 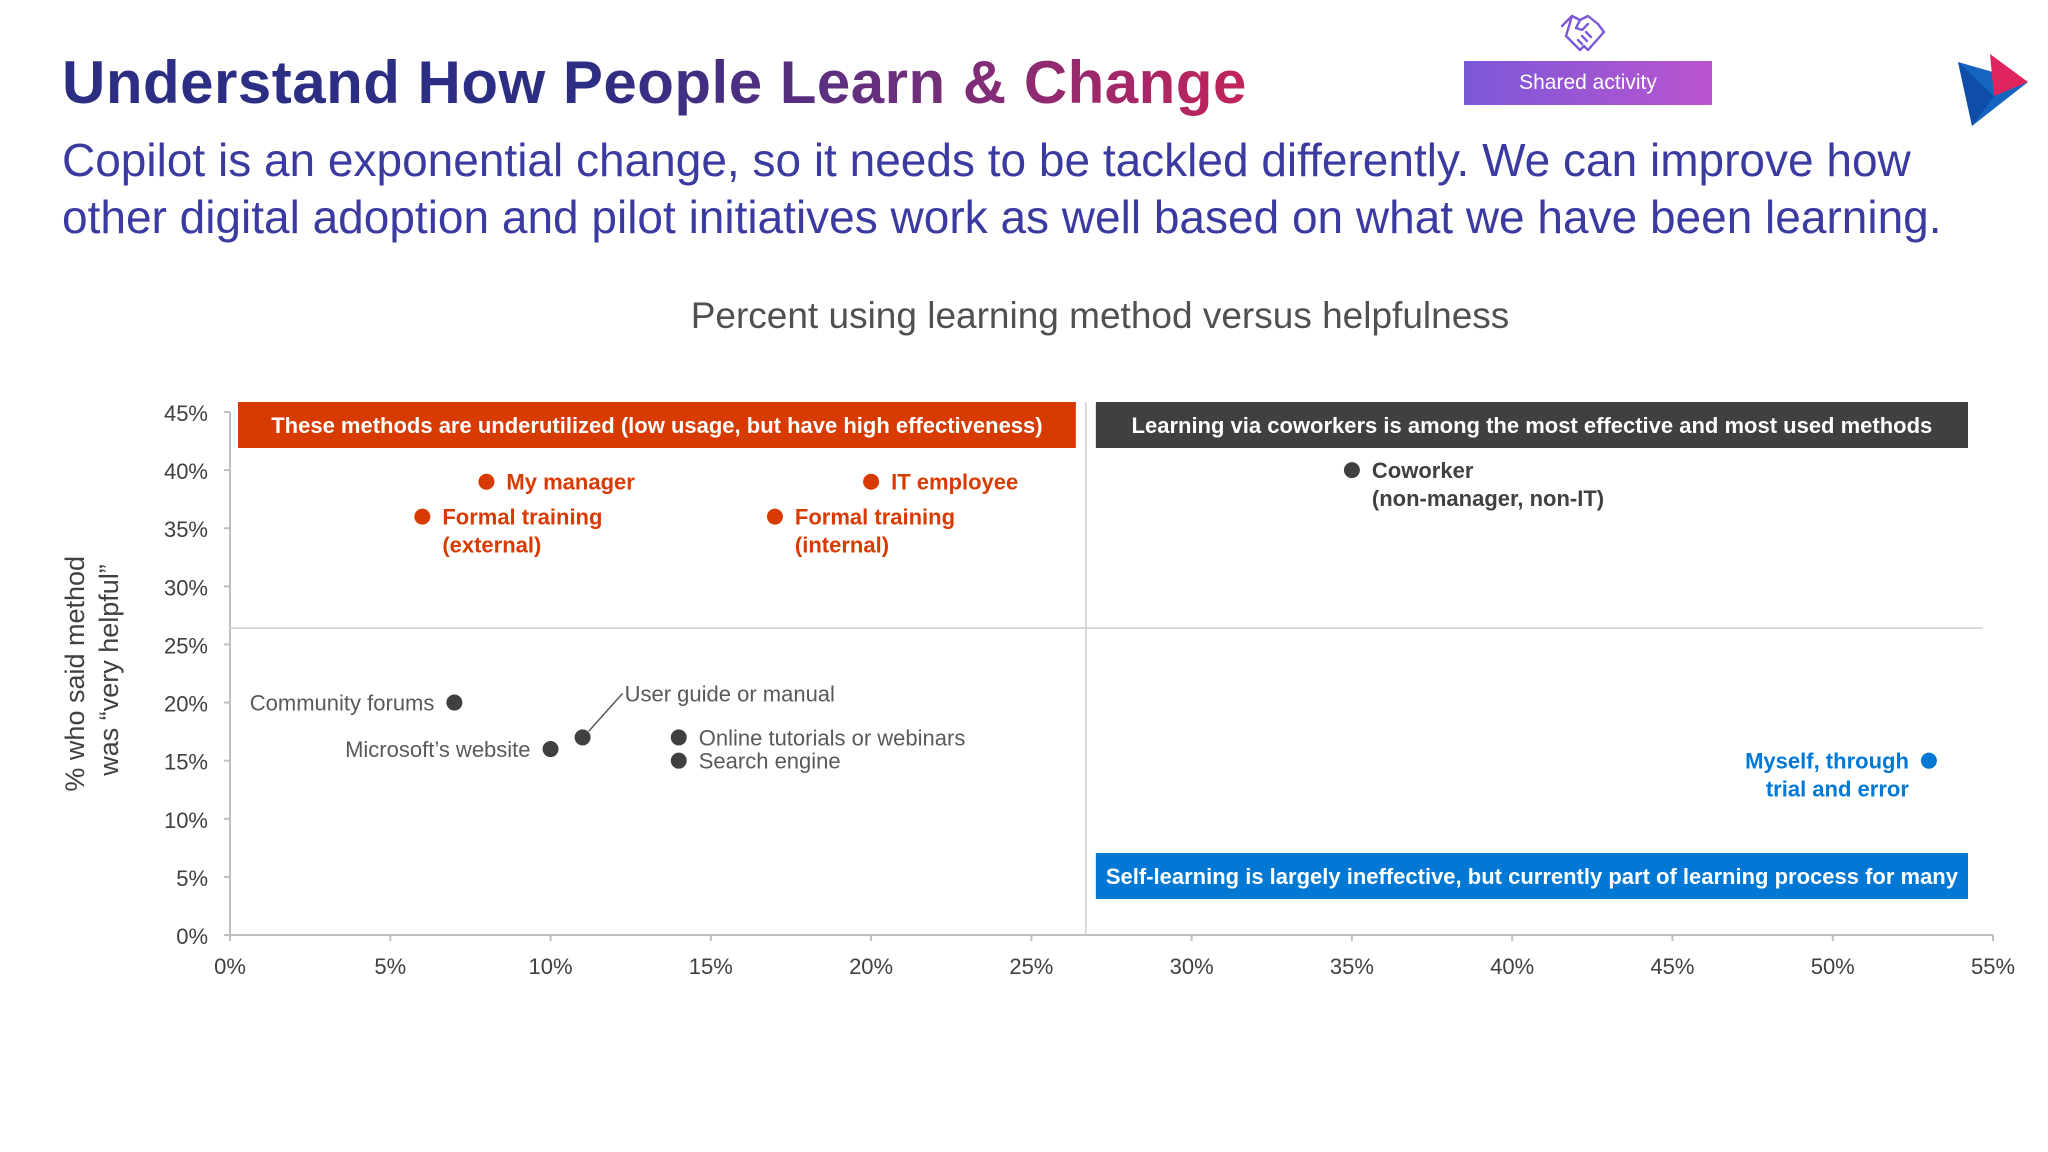 What do you see at coordinates (1827, 775) in the screenshot?
I see `data-point-label: Myself, through trial and error` at bounding box center [1827, 775].